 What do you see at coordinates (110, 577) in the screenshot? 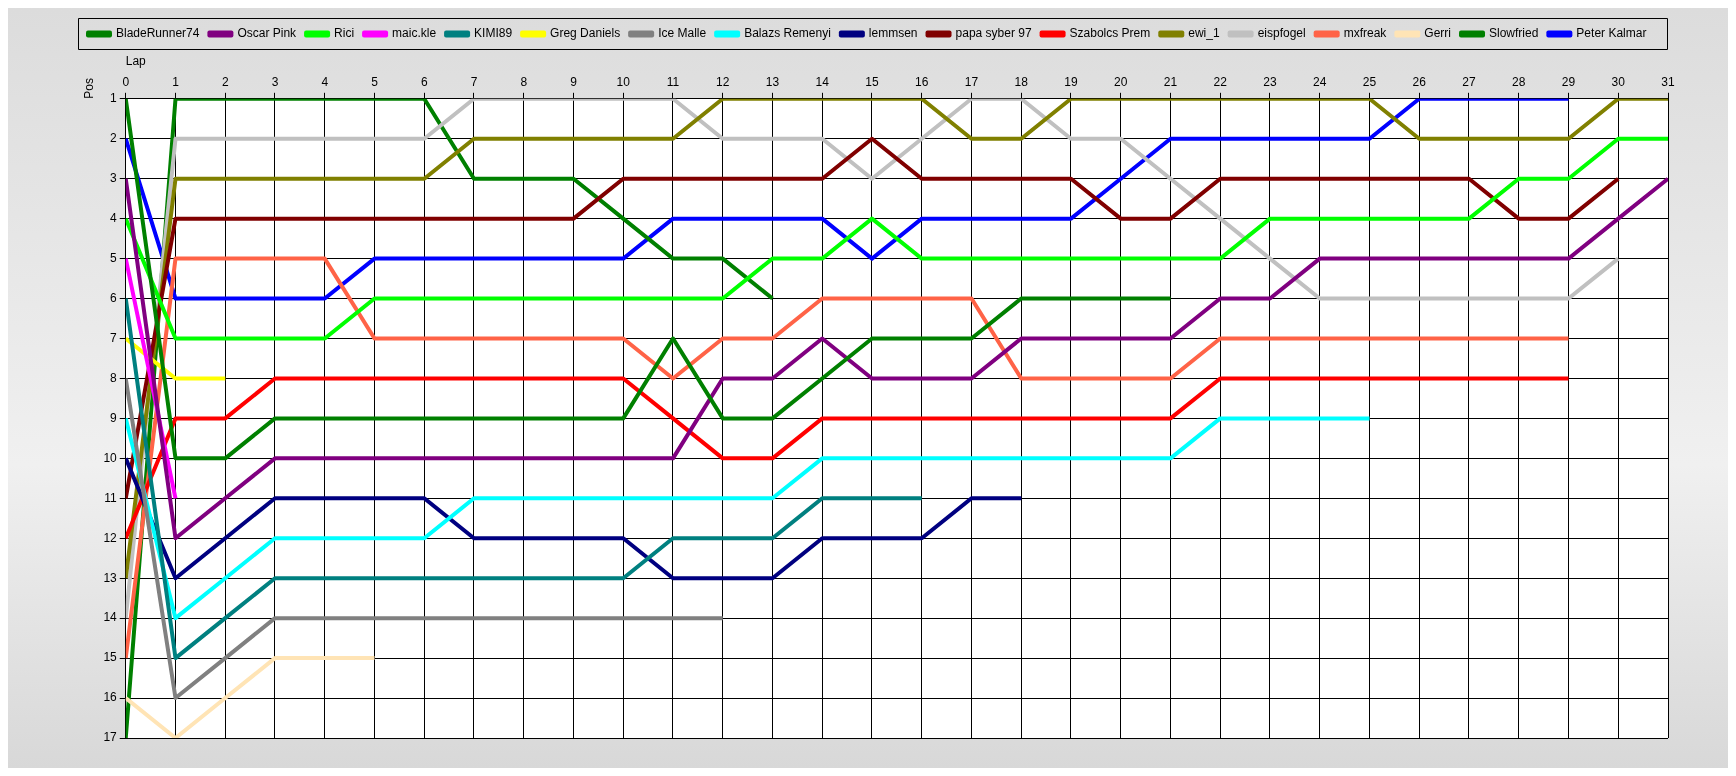
I see `y-tick-label: 13` at bounding box center [110, 577].